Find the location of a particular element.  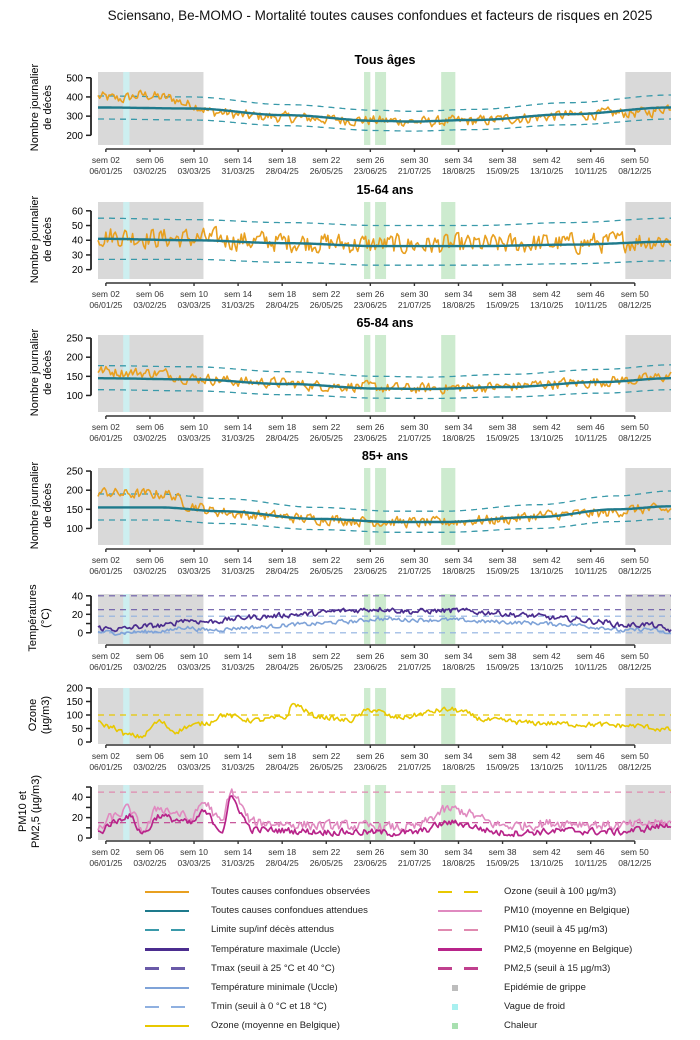

y-tick-label: 150 is located at coordinates (74, 377).